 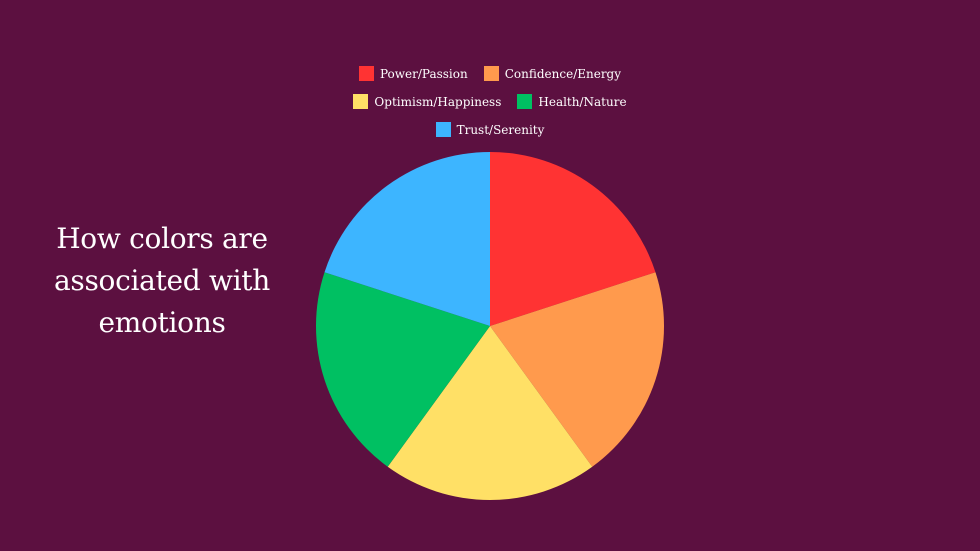 What do you see at coordinates (407, 239) in the screenshot?
I see `pie-slice-trust-serenity` at bounding box center [407, 239].